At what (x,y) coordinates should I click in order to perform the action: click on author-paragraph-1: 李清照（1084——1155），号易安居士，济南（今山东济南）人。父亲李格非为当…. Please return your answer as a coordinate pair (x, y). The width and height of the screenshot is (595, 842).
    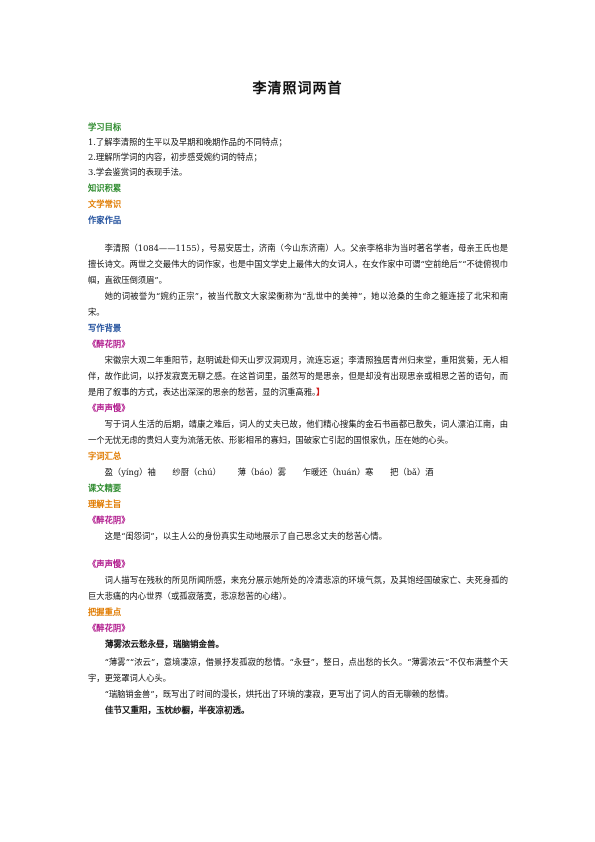
    Looking at the image, I should click on (298, 264).